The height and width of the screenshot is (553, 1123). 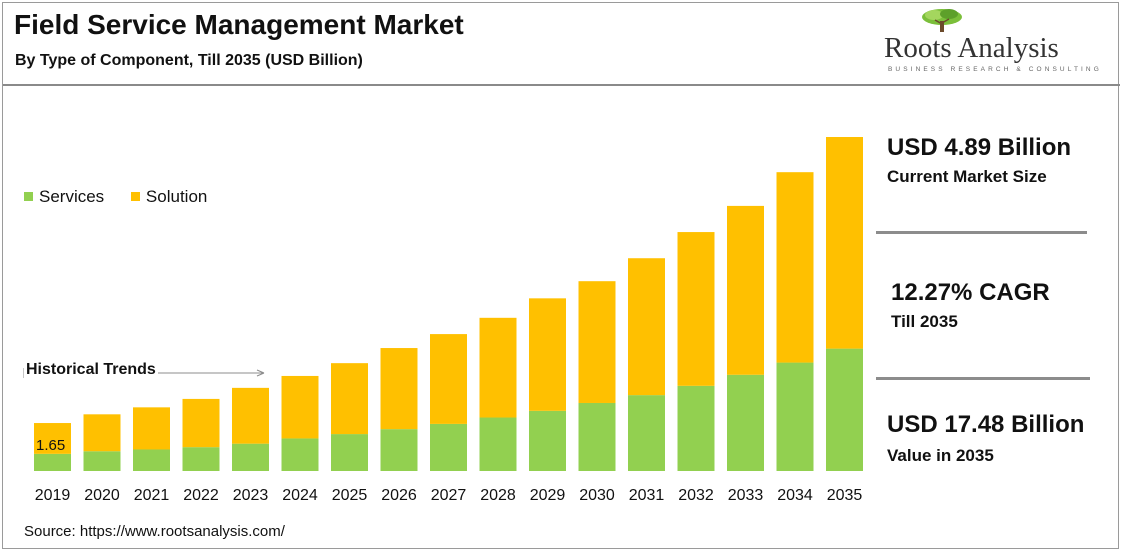 I want to click on x-tick-label-2022: 2022, so click(x=201, y=495).